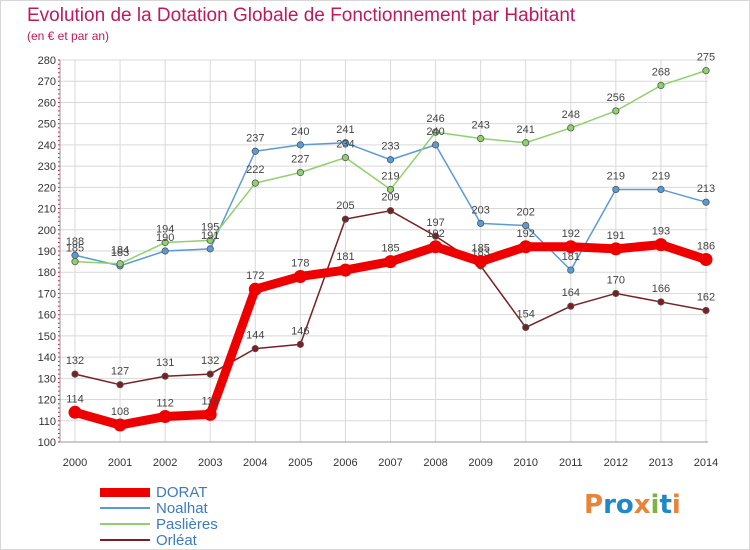  I want to click on y-tick-label: 100, so click(47, 443).